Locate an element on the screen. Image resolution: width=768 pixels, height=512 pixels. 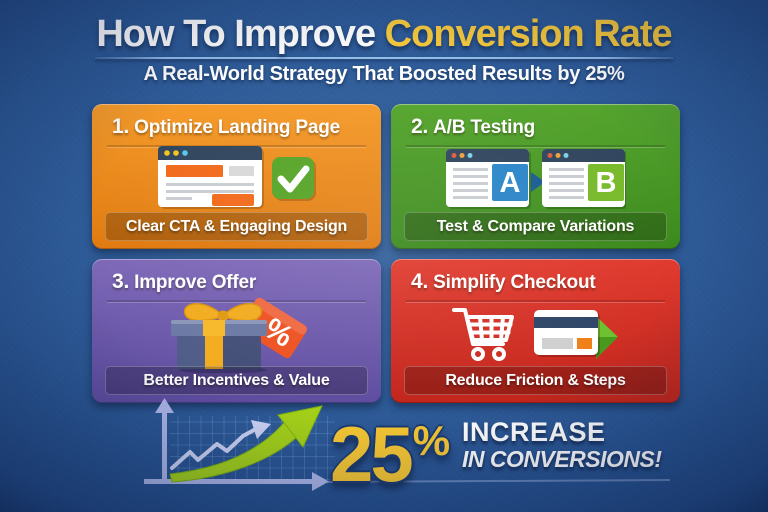
card-title: 1. Optimize Landing Page is located at coordinates (236, 121).